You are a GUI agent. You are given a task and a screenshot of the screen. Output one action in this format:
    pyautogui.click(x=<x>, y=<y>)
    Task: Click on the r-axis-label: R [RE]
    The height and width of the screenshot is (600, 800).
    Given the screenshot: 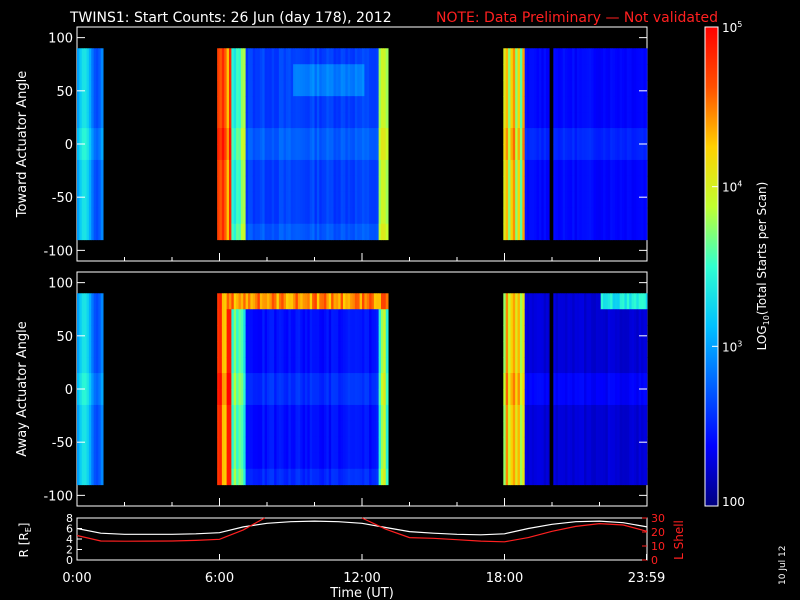 What is the action you would take?
    pyautogui.click(x=25, y=540)
    